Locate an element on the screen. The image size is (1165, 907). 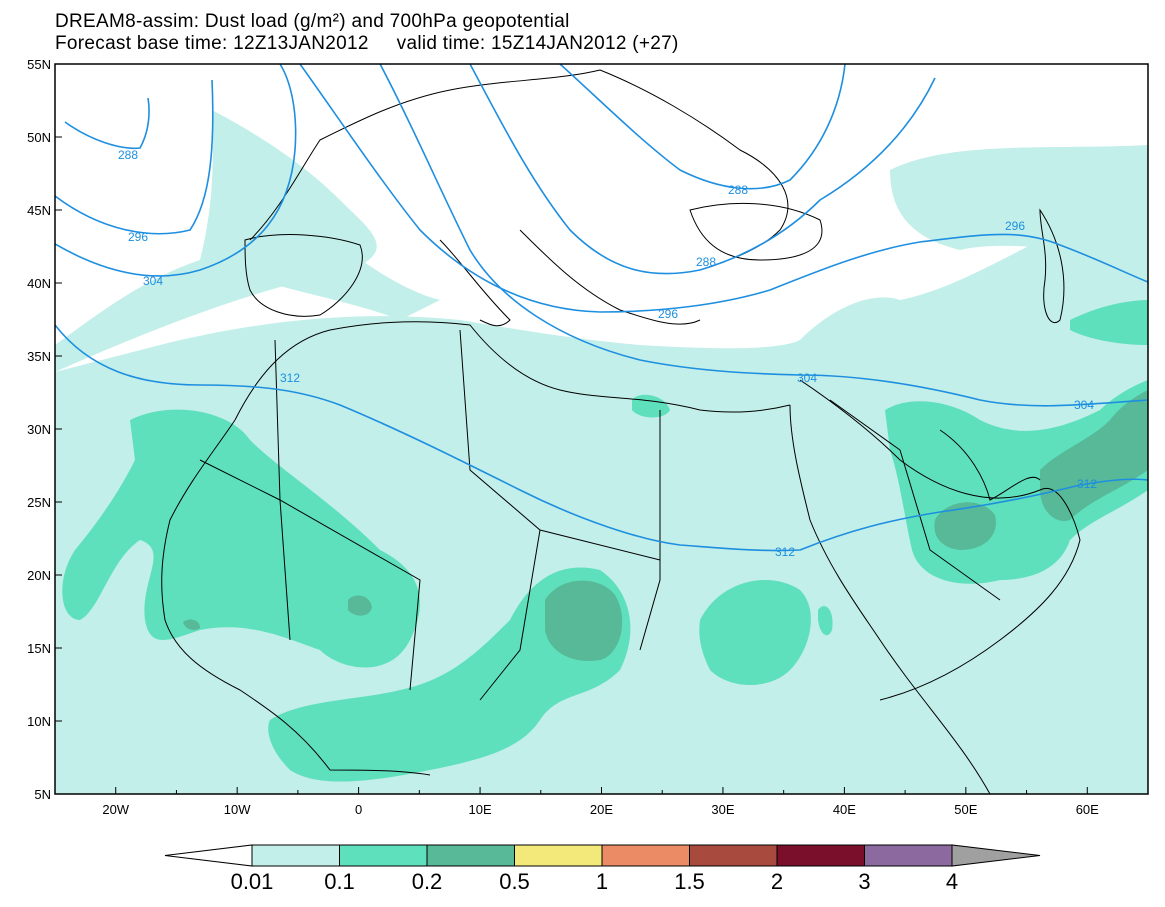
colorbar-label: 3 is located at coordinates (864, 881).